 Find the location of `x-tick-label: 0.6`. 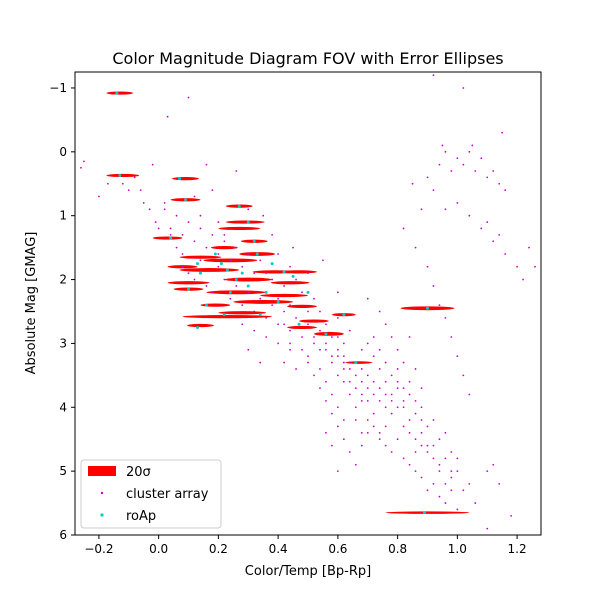

x-tick-label: 0.6 is located at coordinates (337, 549).